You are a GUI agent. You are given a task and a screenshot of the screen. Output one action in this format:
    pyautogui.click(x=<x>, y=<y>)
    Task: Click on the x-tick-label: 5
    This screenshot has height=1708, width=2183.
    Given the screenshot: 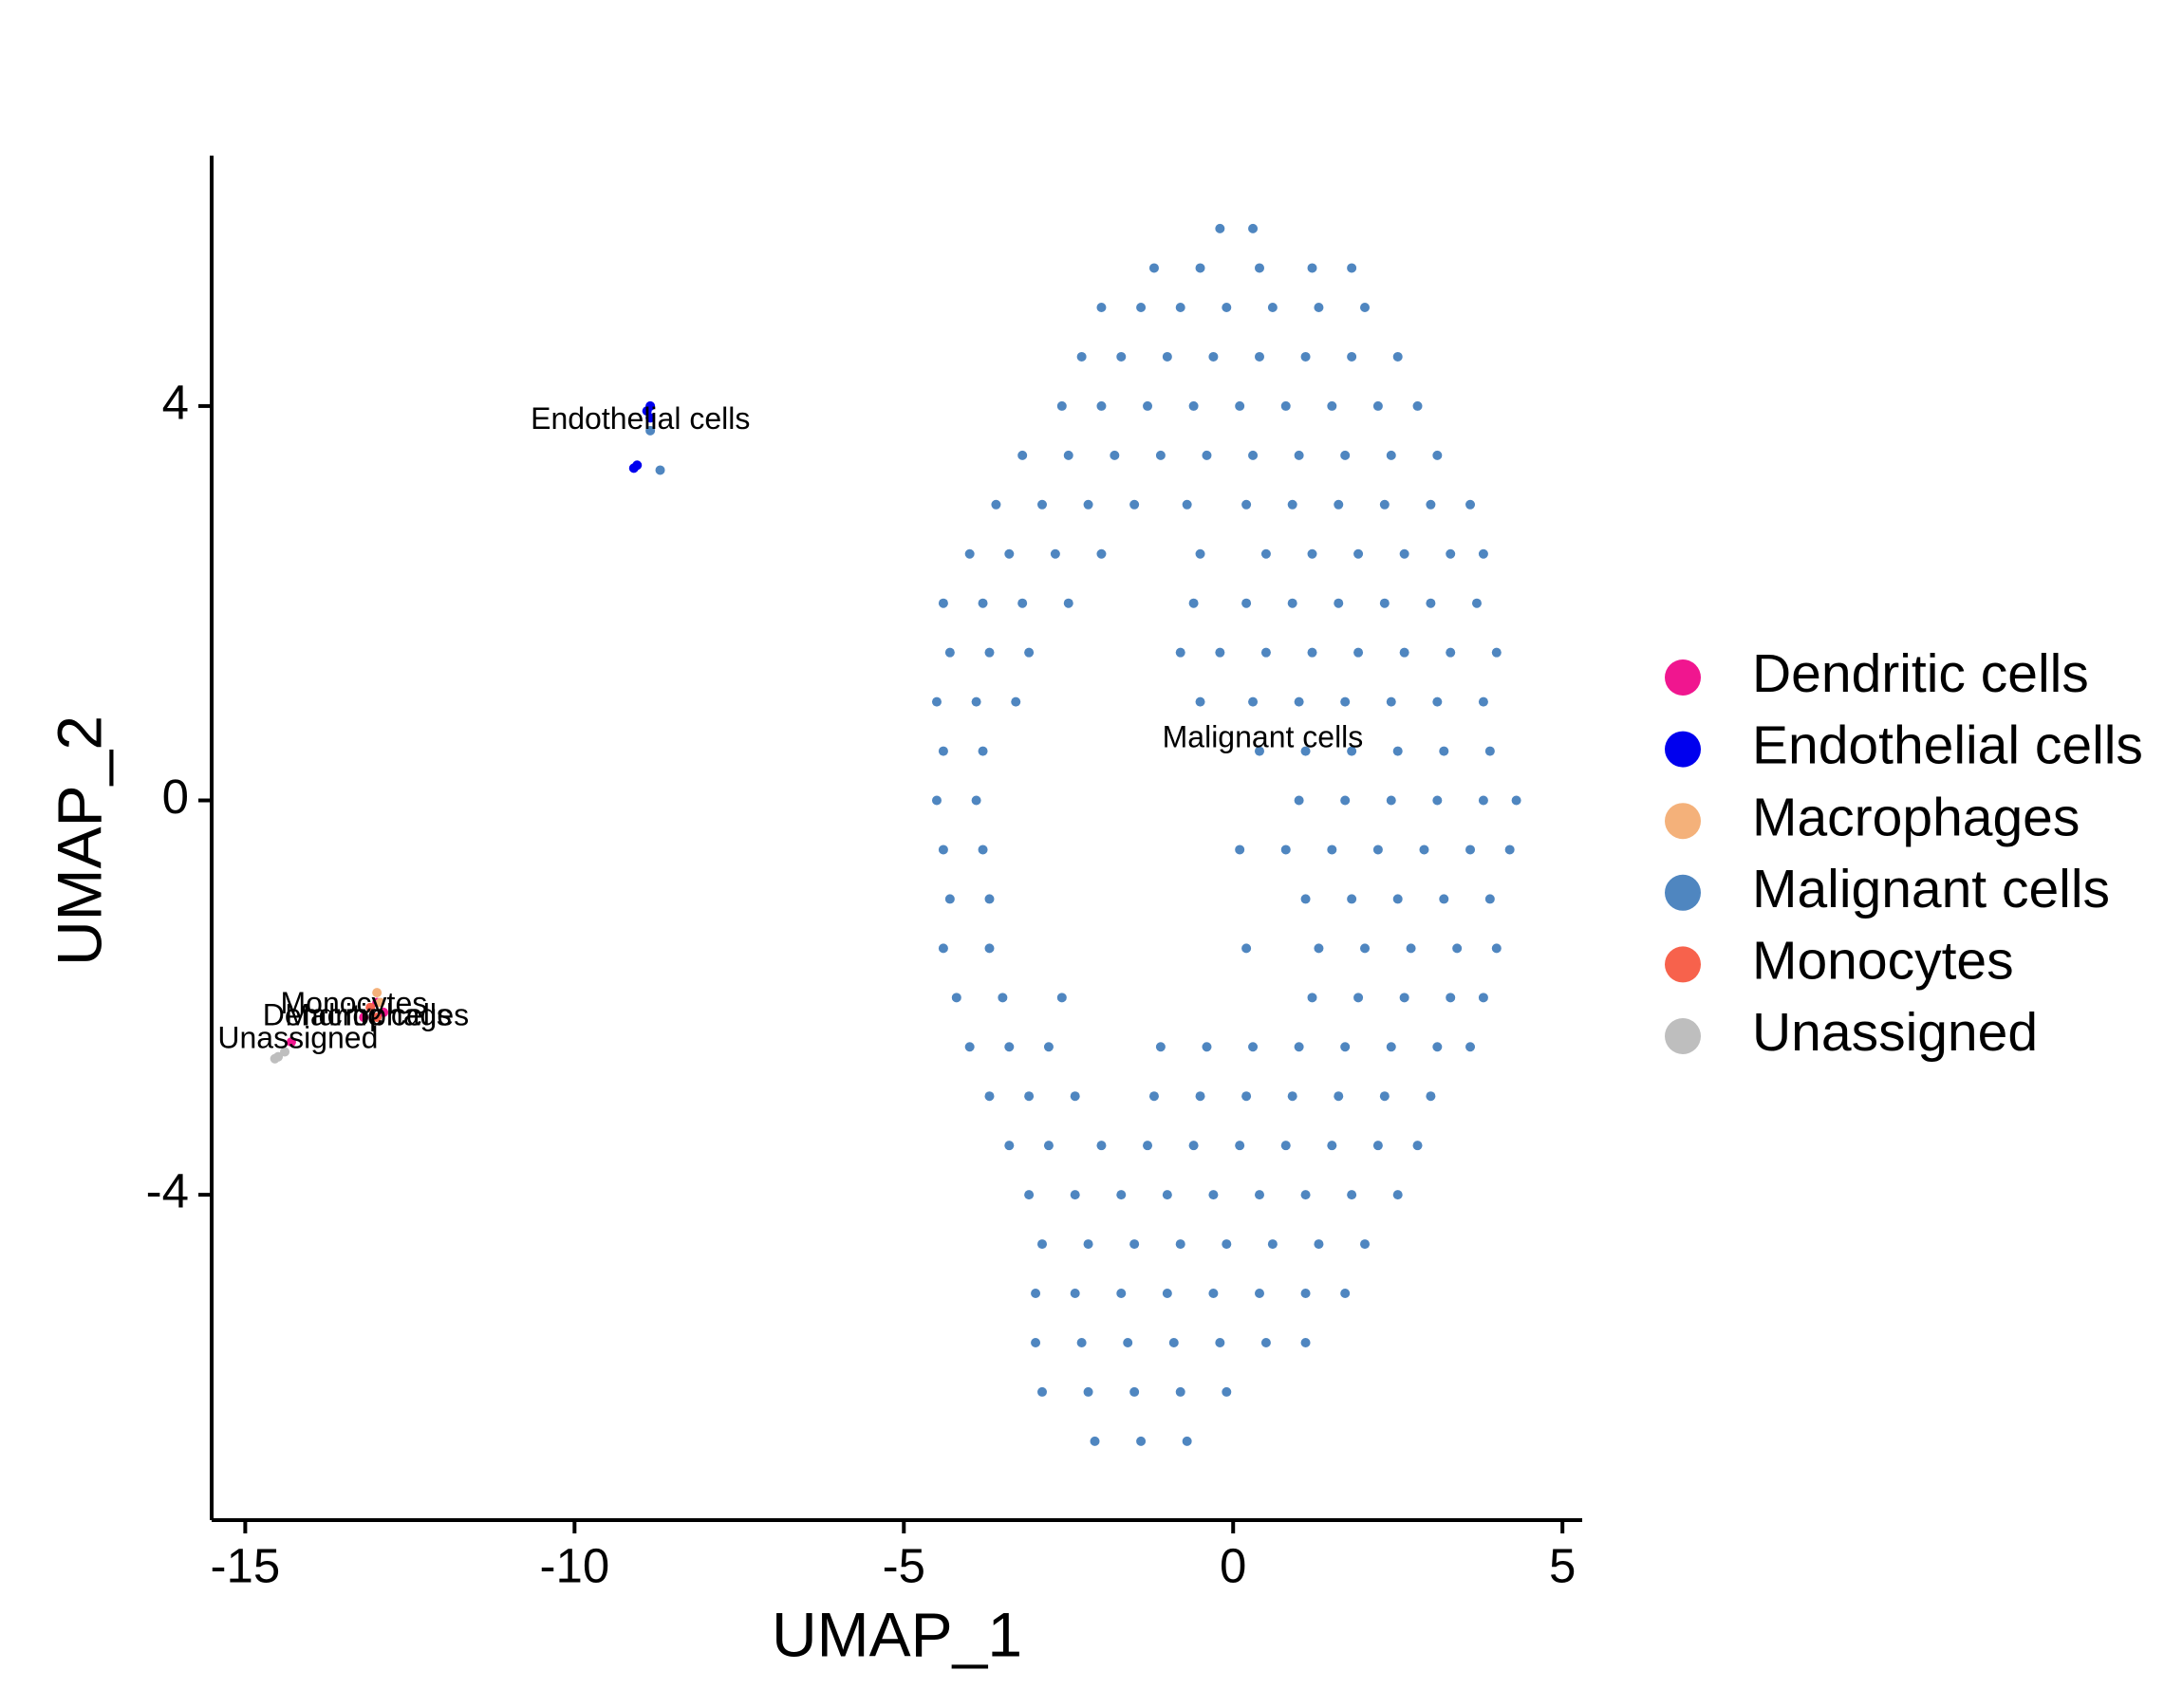 What is the action you would take?
    pyautogui.click(x=1562, y=1565)
    